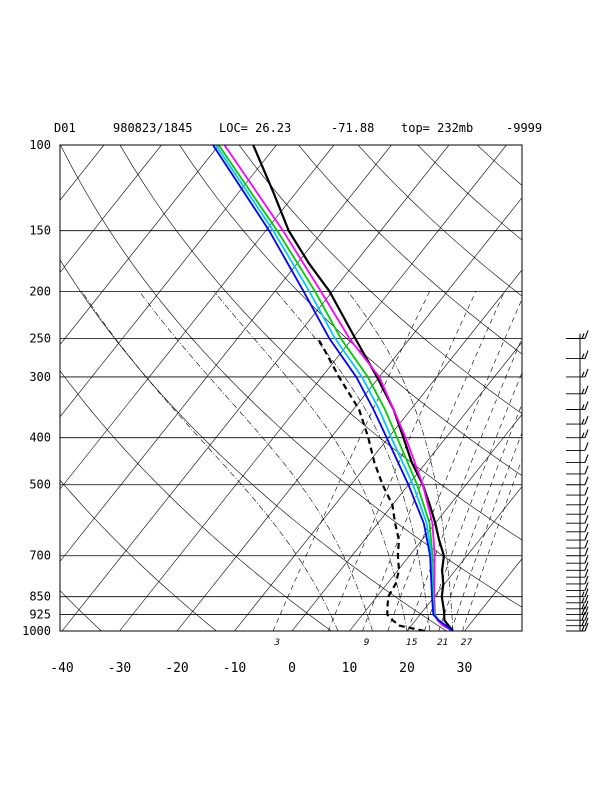 The width and height of the screenshot is (612, 792). What do you see at coordinates (261, 668) in the screenshot?
I see `temperature-axis: -40 -30 -20 -10 0 10 20 30` at bounding box center [261, 668].